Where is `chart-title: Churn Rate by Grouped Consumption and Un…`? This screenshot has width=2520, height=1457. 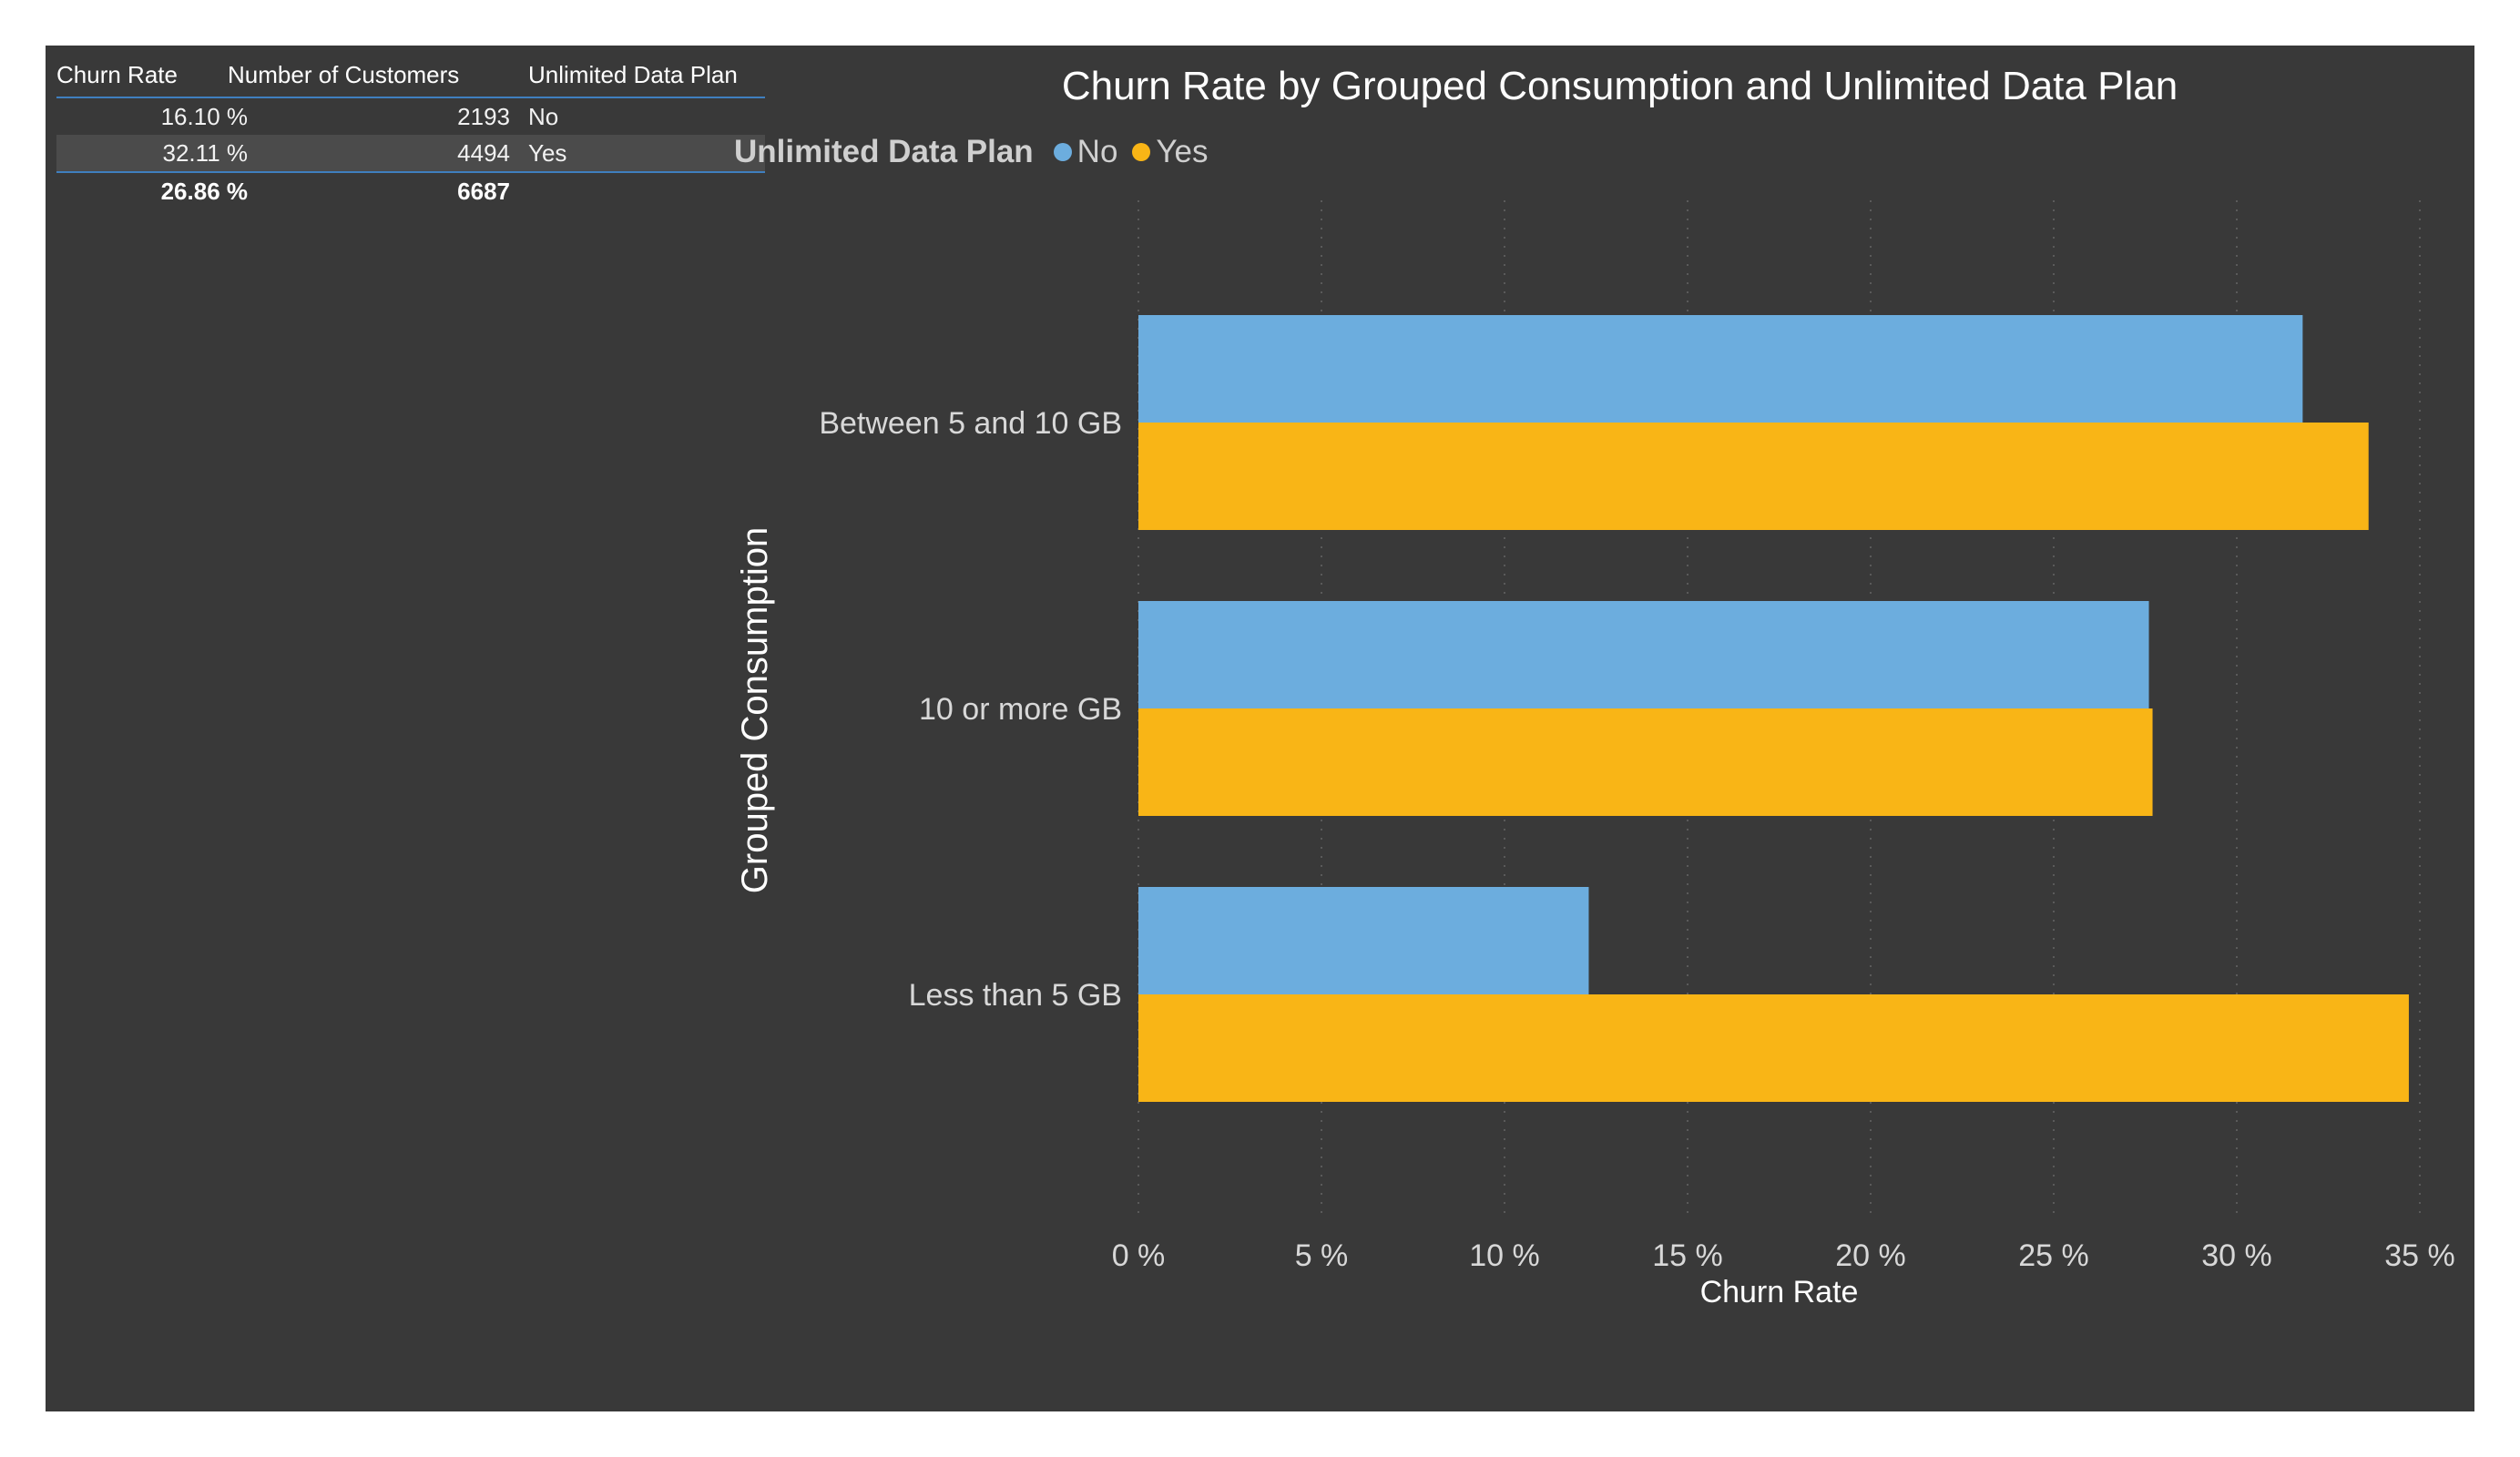 chart-title: Churn Rate by Grouped Consumption and Un… is located at coordinates (1619, 86).